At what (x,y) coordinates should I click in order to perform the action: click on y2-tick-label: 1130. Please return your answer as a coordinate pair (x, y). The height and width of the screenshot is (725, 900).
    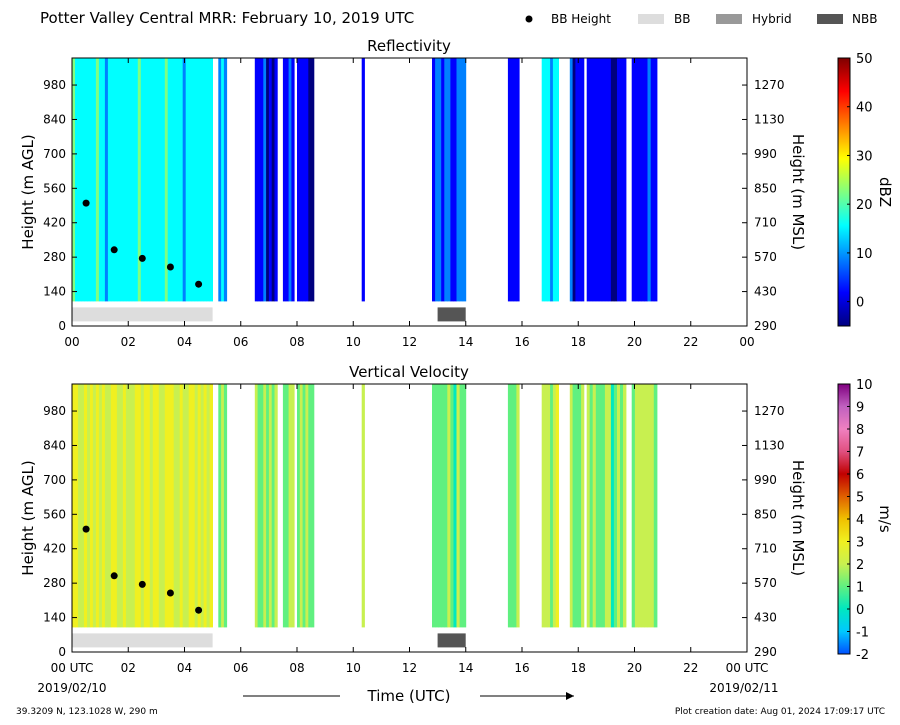
    Looking at the image, I should click on (769, 445).